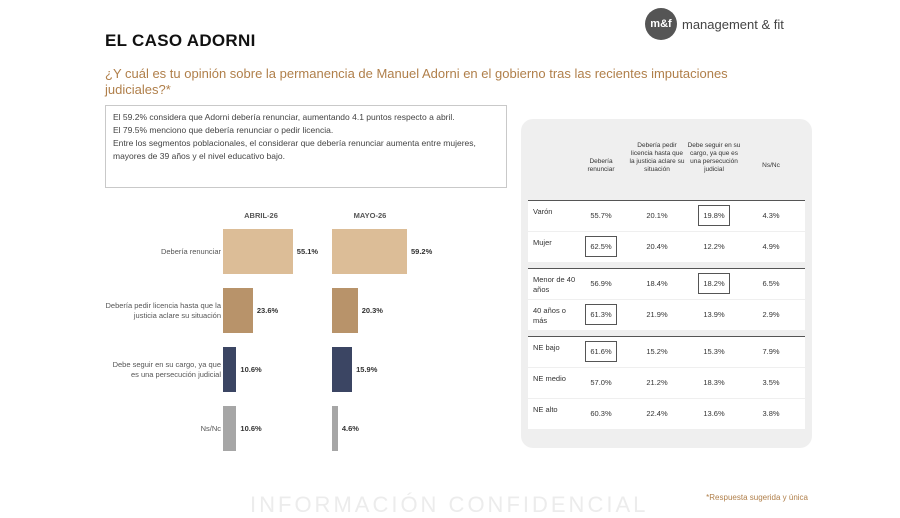  What do you see at coordinates (267, 310) in the screenshot?
I see `bar-value-1-2: 23.6%` at bounding box center [267, 310].